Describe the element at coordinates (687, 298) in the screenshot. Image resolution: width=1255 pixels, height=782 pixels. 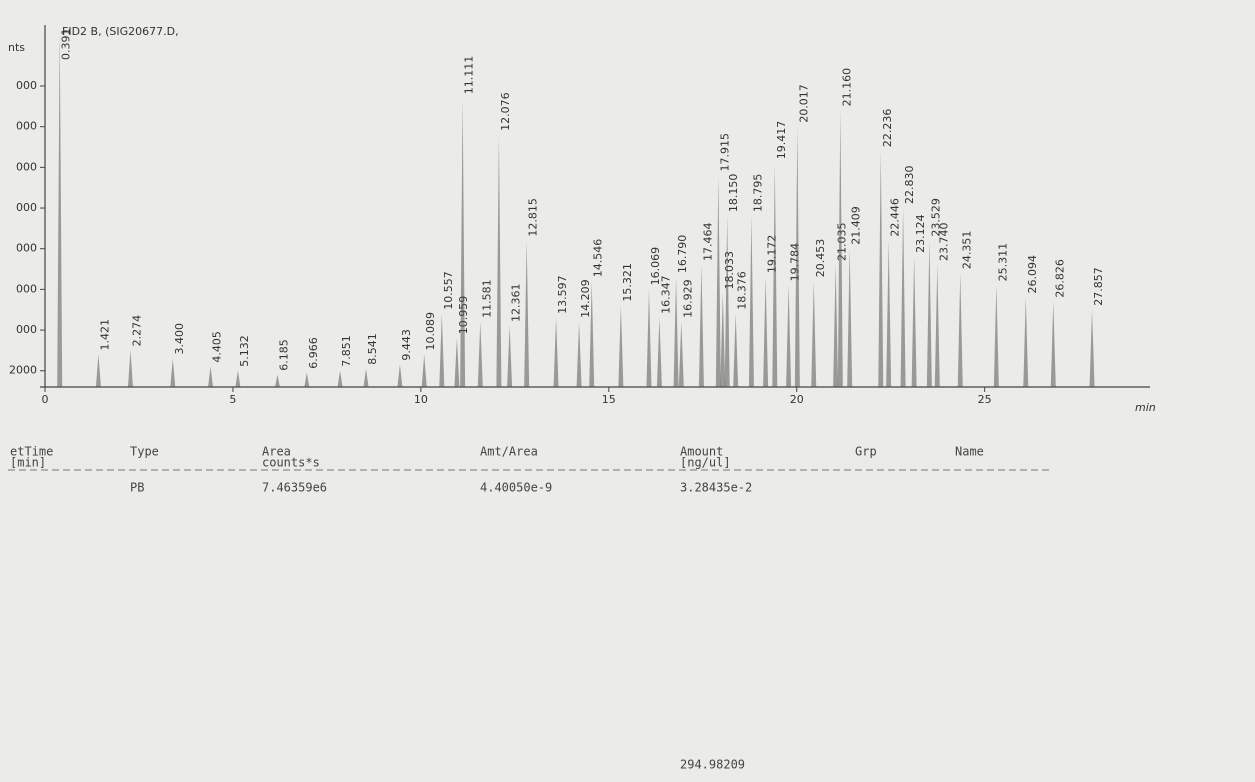
I see `peak-label: 16.929` at that location.